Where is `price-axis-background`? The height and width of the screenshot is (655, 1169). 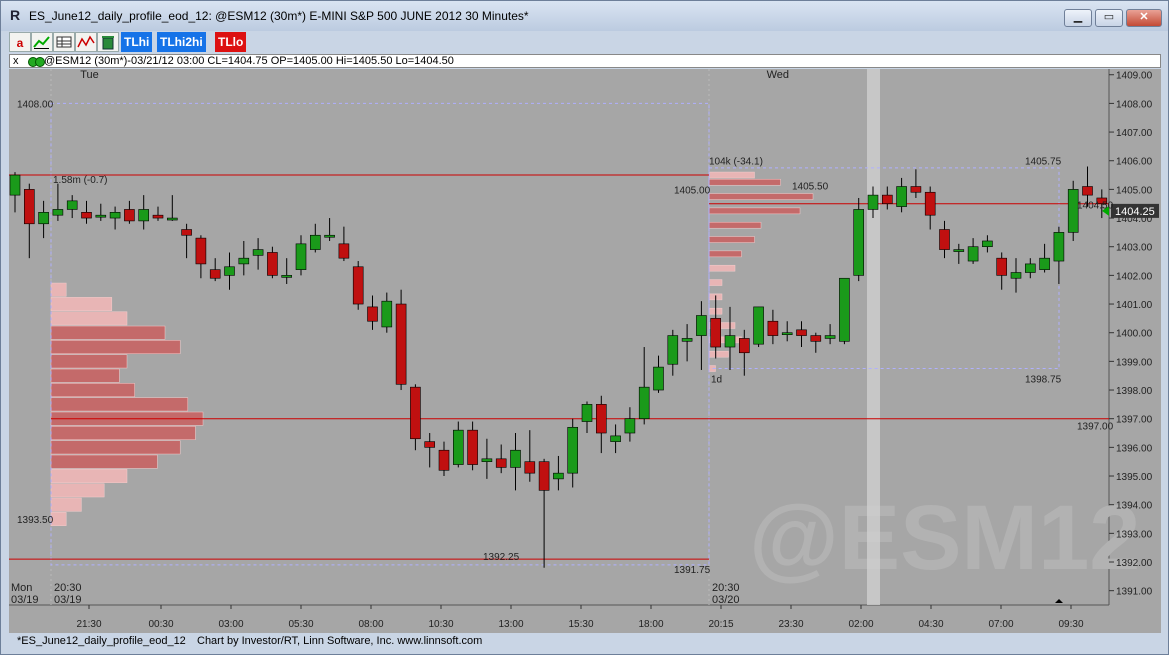
price-axis-background is located at coordinates (1135, 337).